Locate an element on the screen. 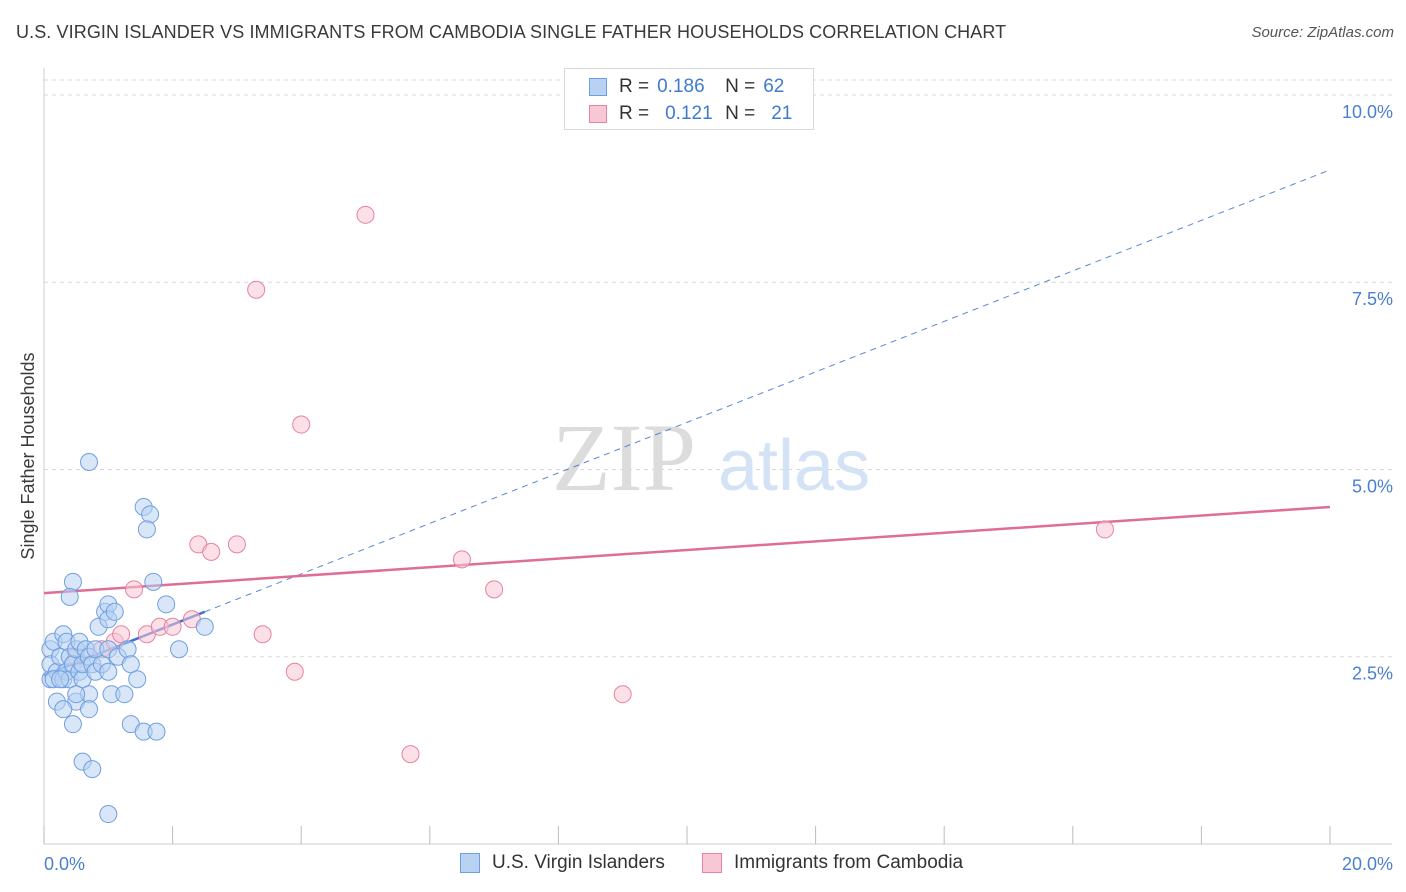 The height and width of the screenshot is (892, 1406). n-value: 62 is located at coordinates (774, 86).